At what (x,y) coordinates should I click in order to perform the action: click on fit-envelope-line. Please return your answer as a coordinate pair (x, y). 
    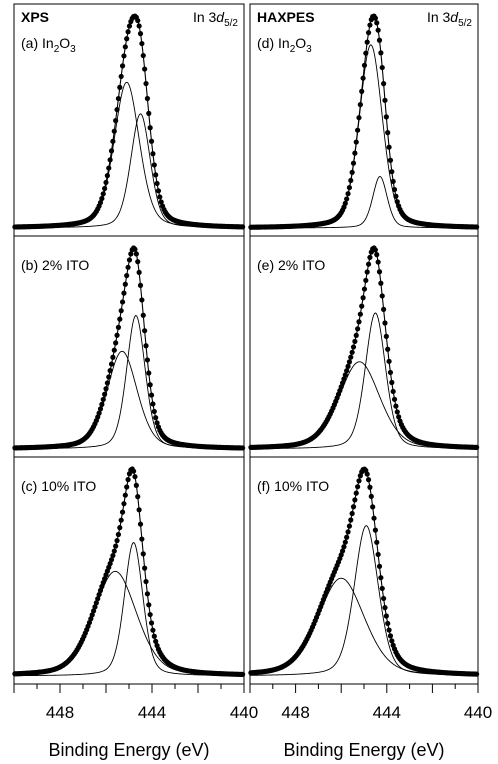
    Looking at the image, I should click on (364, 571).